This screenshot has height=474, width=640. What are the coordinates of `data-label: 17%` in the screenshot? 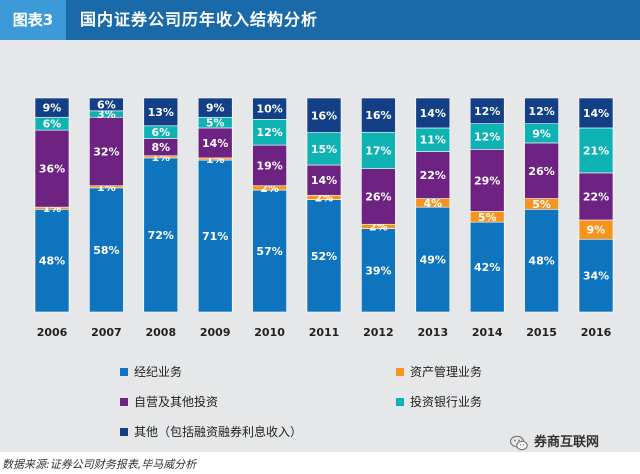 It's located at (378, 150).